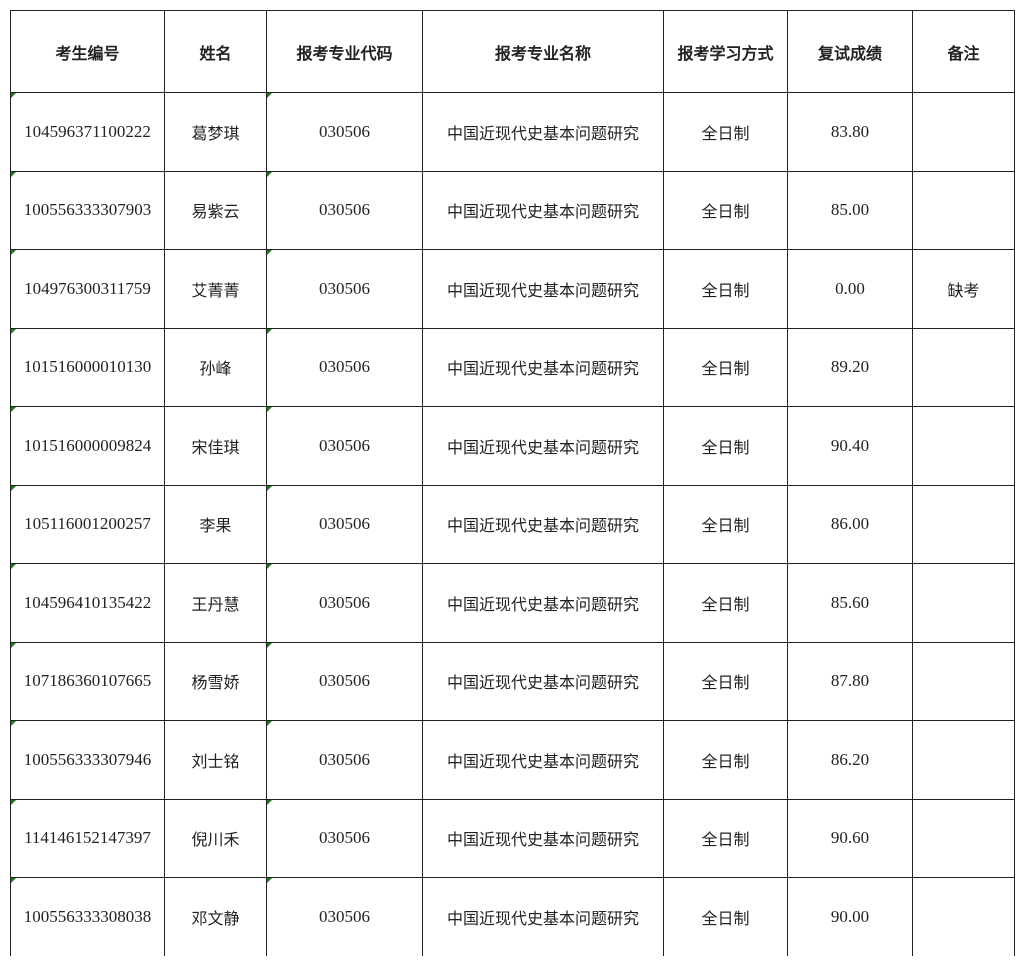  What do you see at coordinates (215, 132) in the screenshot?
I see `cell-name: 葛梦琪` at bounding box center [215, 132].